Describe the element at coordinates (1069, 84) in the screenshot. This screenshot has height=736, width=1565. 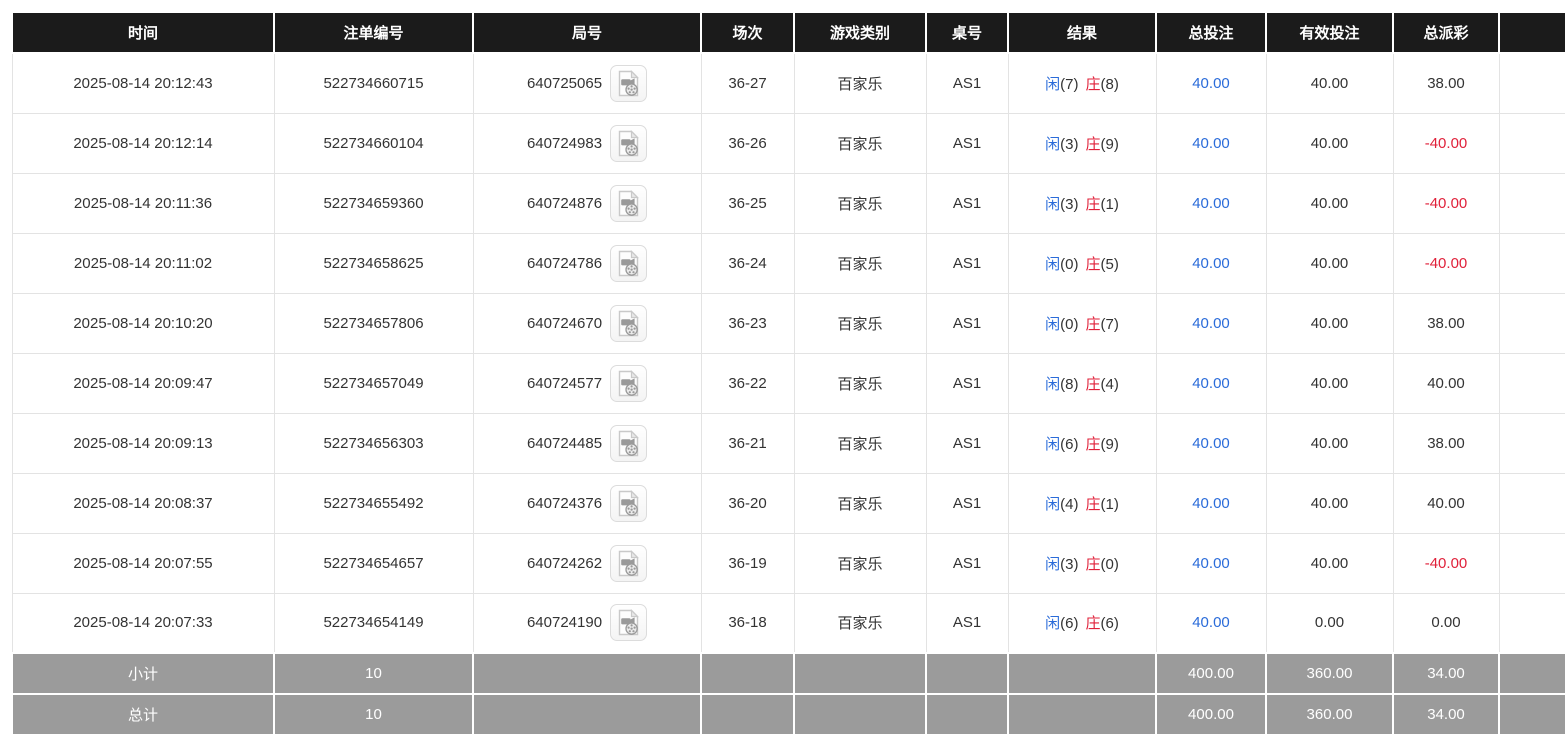
I see `player-result-score: (7)` at that location.